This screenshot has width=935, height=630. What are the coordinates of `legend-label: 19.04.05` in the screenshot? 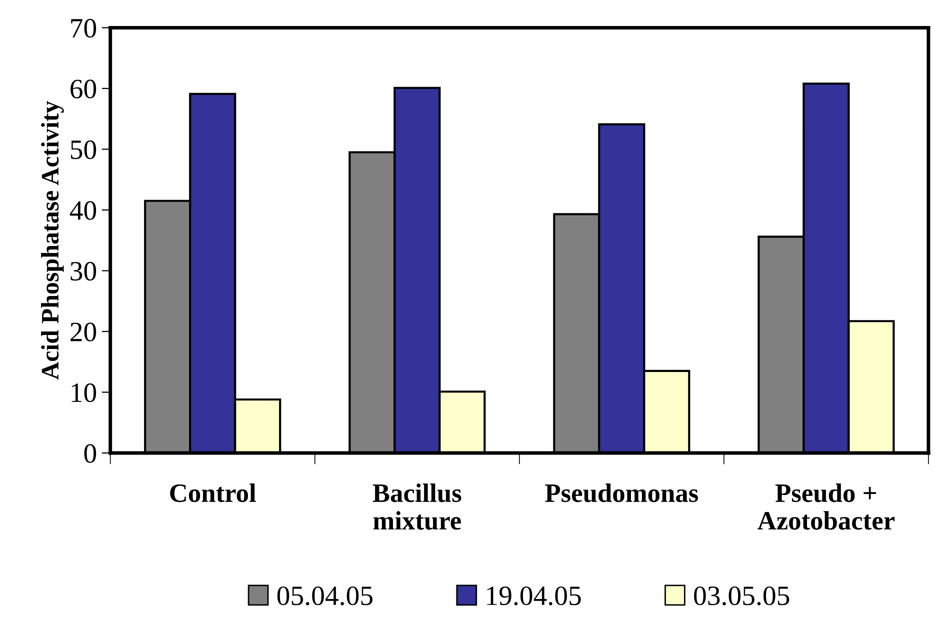 It's located at (534, 596).